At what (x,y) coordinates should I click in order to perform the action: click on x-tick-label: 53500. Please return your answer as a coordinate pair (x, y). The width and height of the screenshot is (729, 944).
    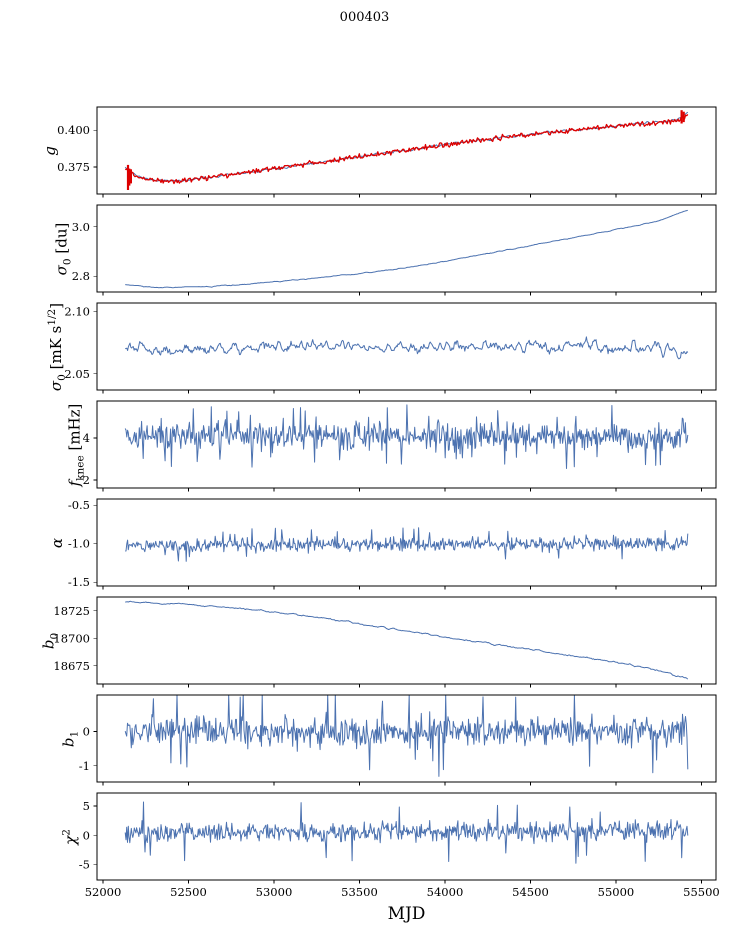
    Looking at the image, I should click on (359, 892).